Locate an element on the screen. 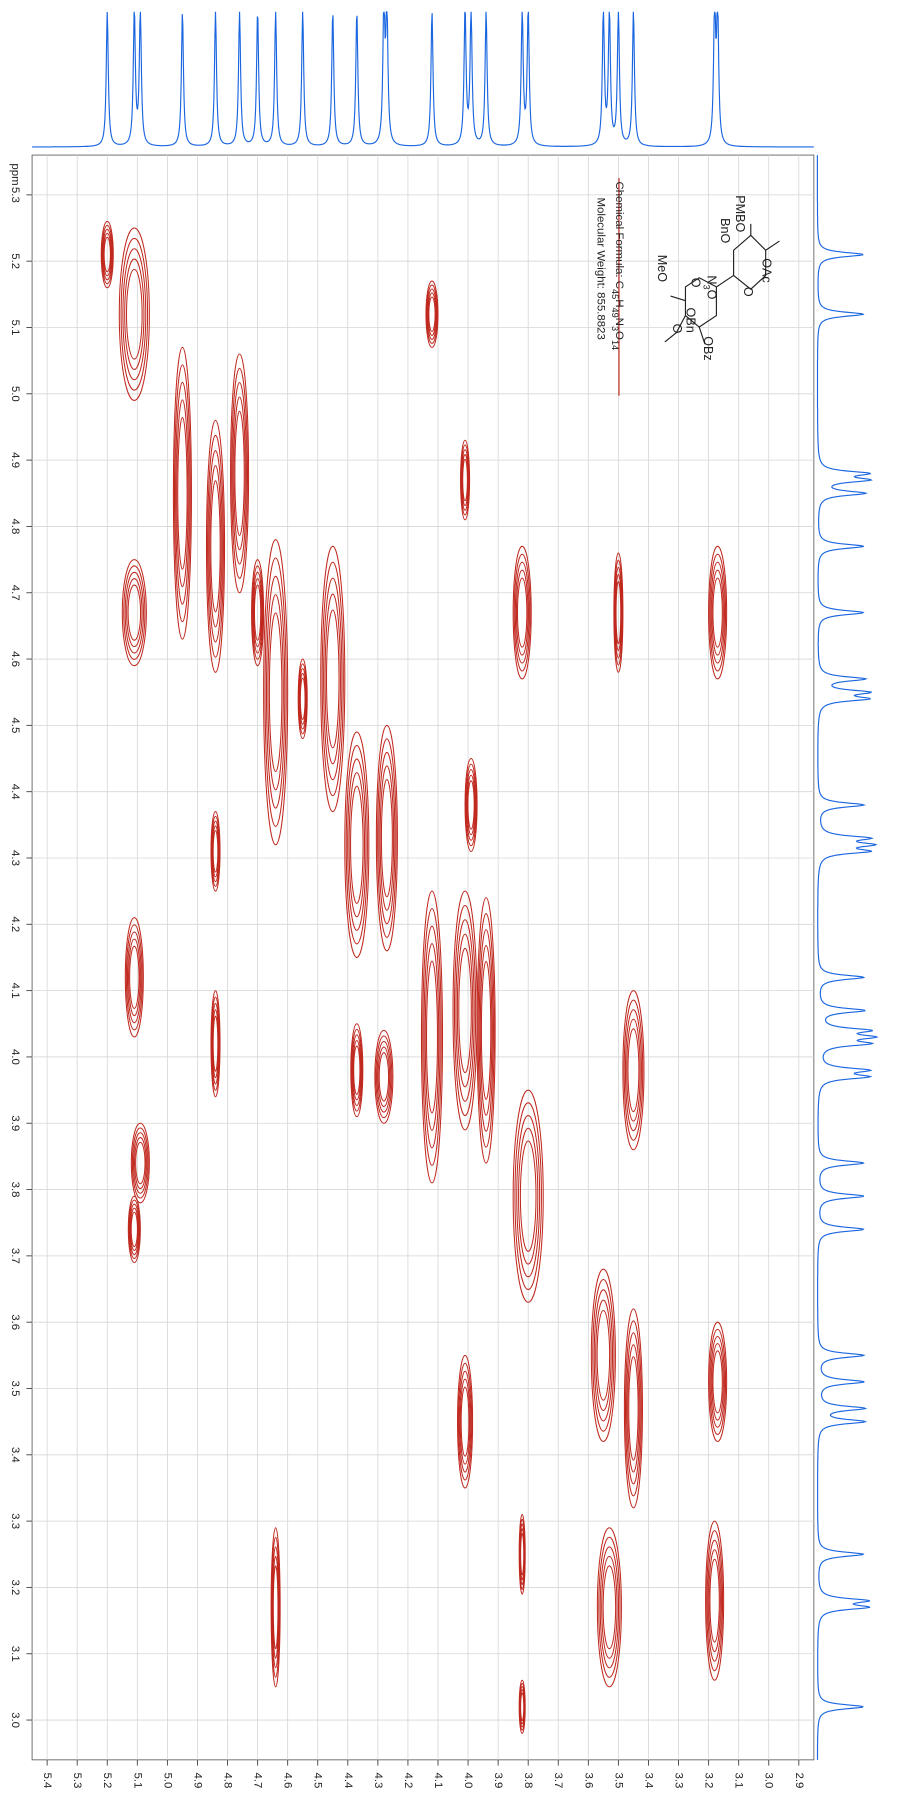 The width and height of the screenshot is (917, 1798). x-tick-label: 3.2 is located at coordinates (709, 1781).